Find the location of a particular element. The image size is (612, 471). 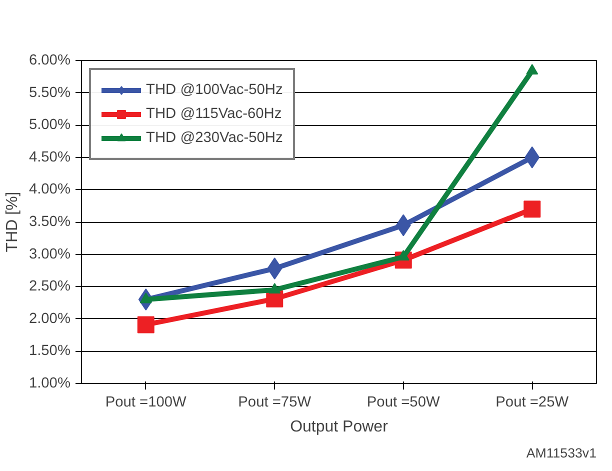

x-axis-title: Output Power is located at coordinates (339, 427).